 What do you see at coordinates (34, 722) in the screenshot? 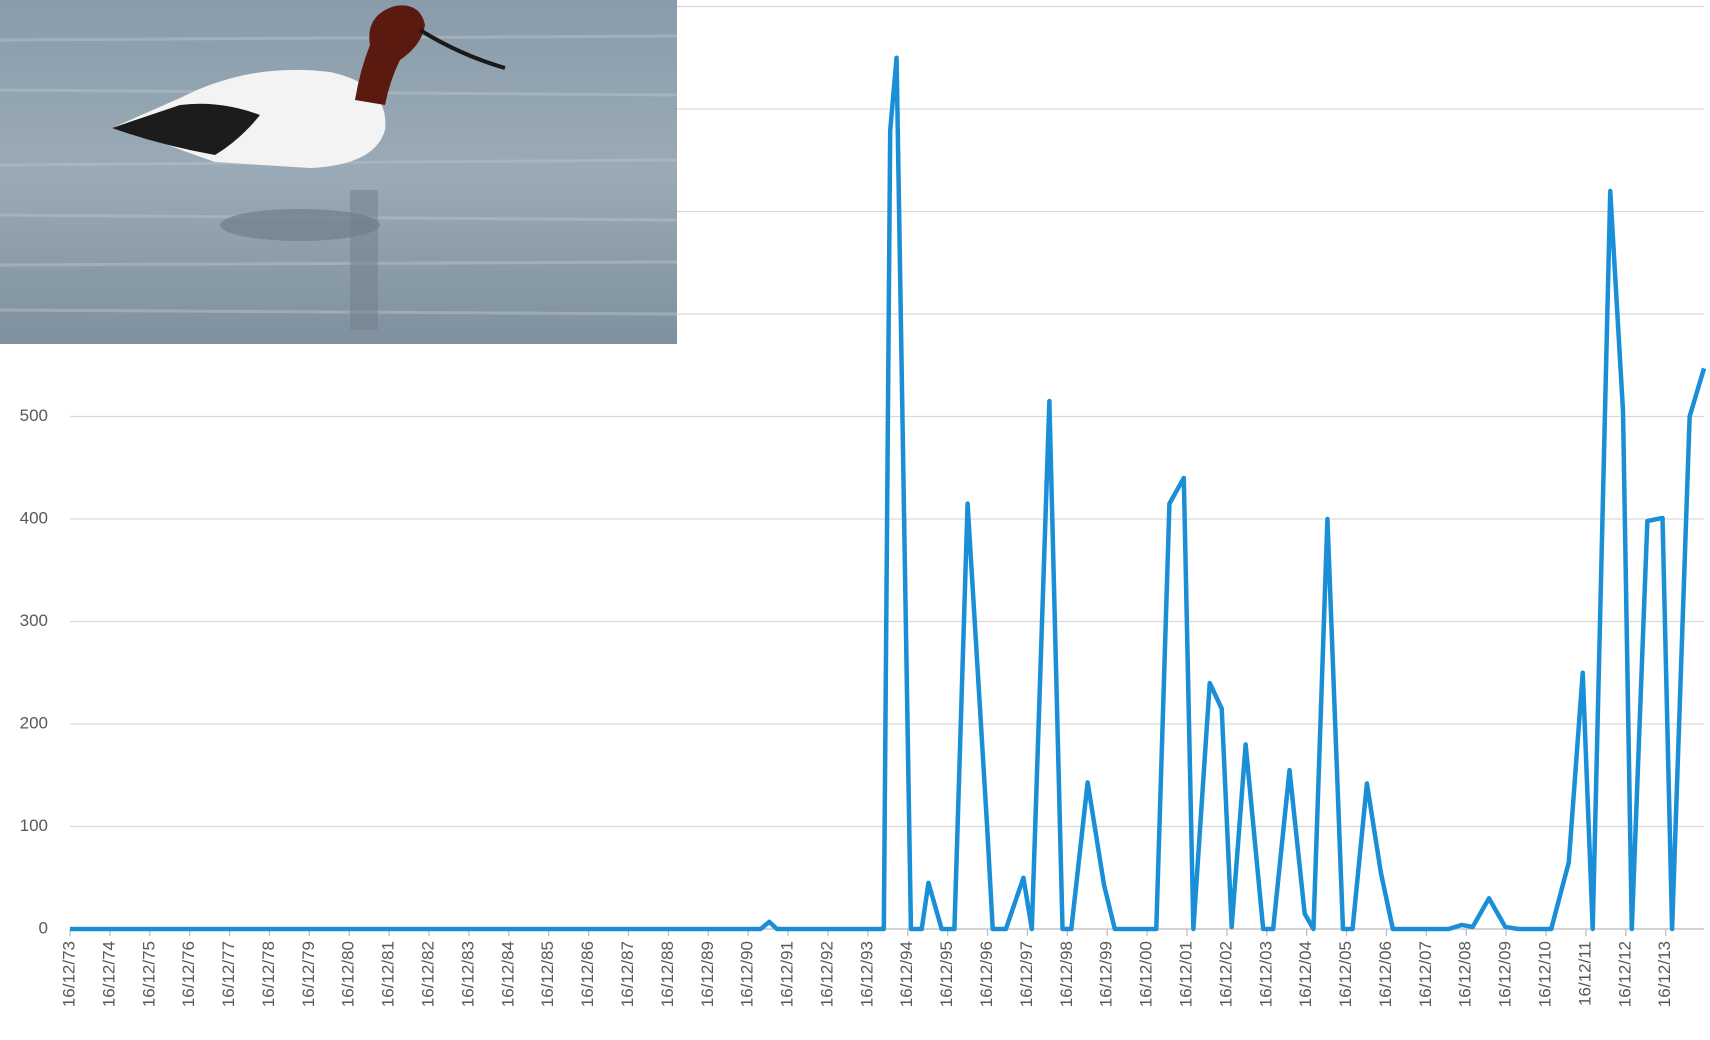
I see `y-tick-label: 200` at bounding box center [34, 722].